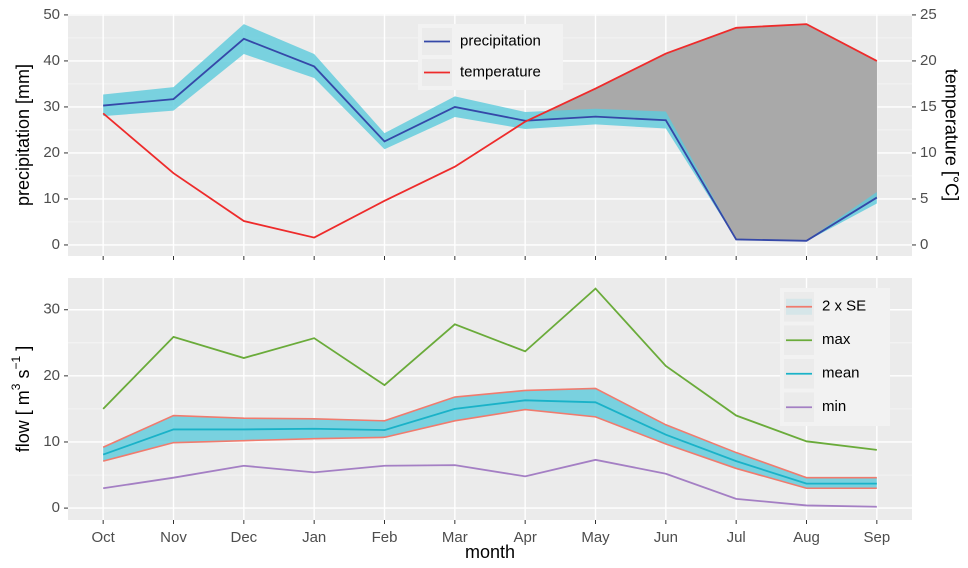  I want to click on y-axis-title-part: flow [ m, so click(23, 421).